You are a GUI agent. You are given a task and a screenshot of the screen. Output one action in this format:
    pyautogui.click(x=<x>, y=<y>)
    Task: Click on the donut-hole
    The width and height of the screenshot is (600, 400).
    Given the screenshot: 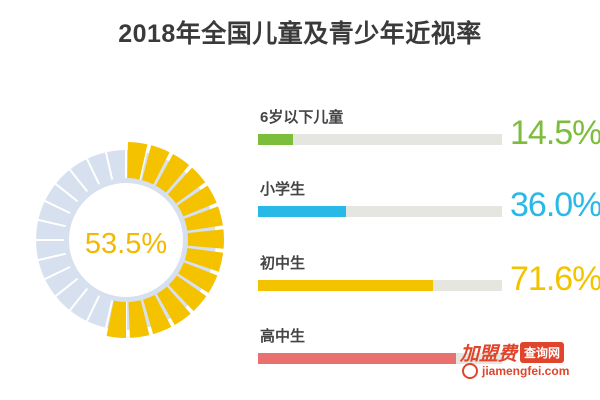 What is the action you would take?
    pyautogui.click(x=126, y=240)
    